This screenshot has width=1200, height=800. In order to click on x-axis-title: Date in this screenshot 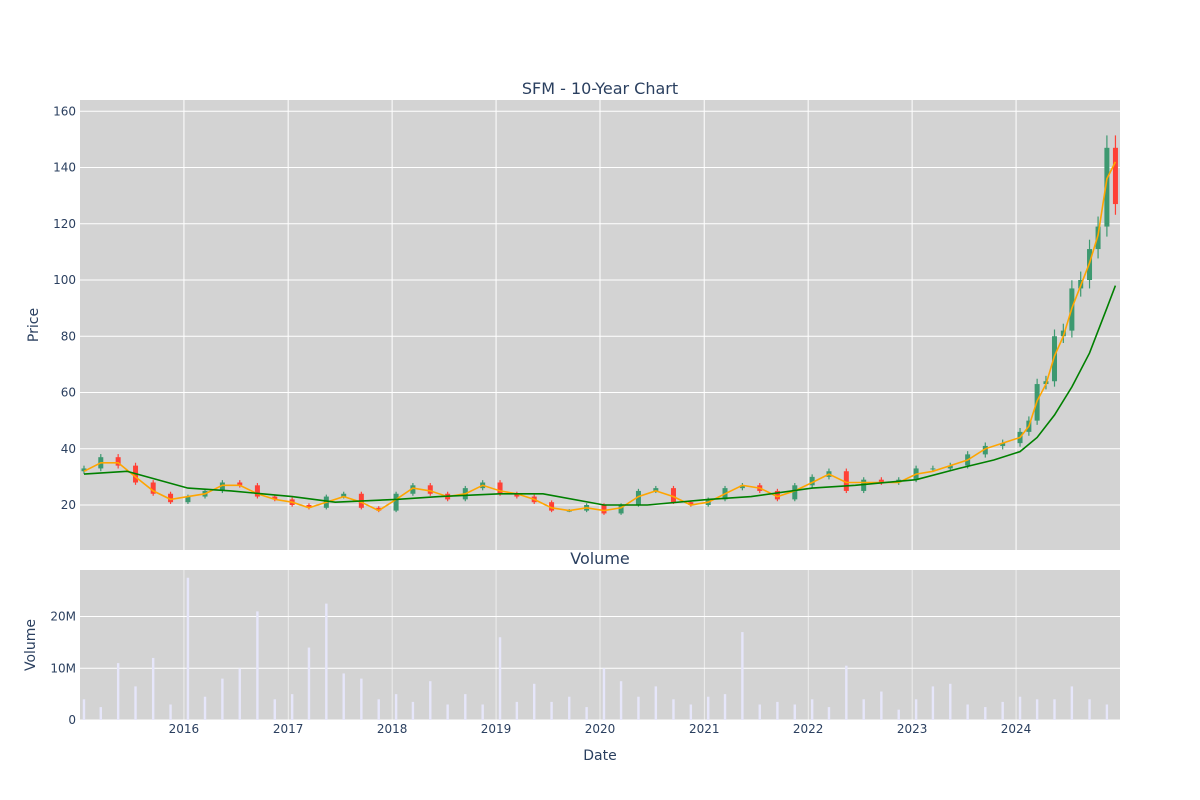, I will do `click(599, 756)`.